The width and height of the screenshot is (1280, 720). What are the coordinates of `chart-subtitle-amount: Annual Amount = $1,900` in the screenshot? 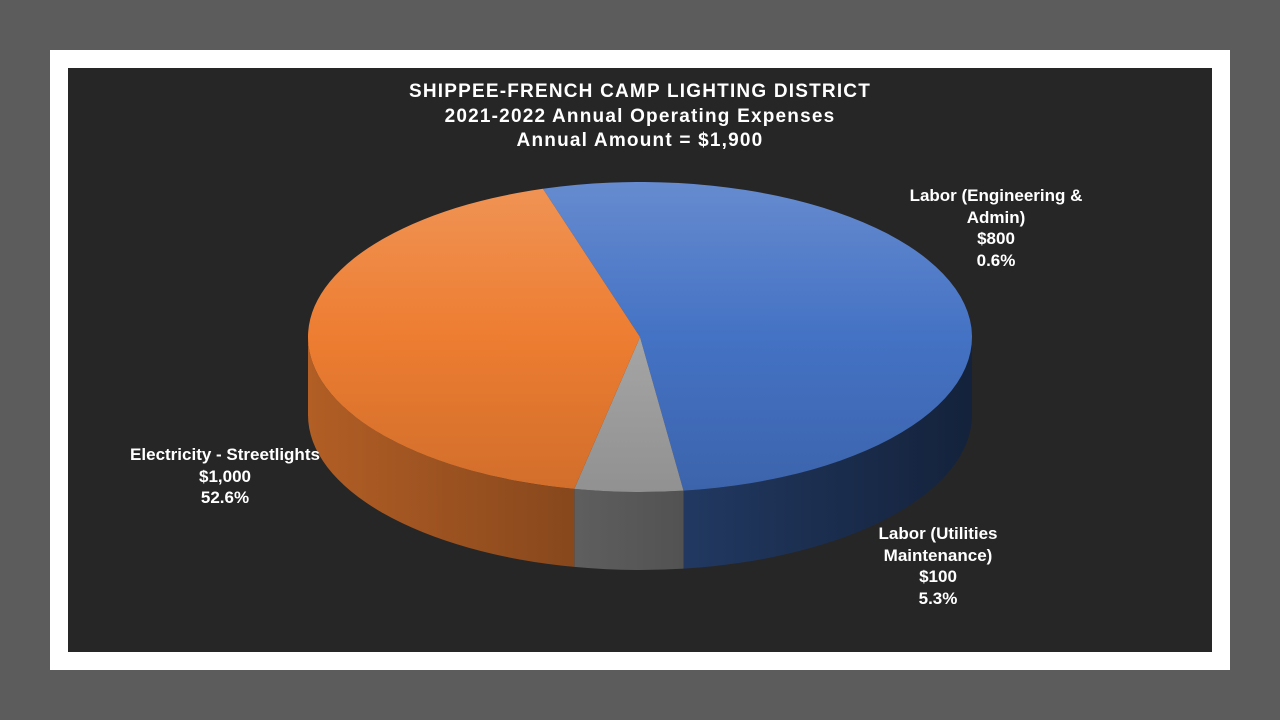 It's located at (640, 140).